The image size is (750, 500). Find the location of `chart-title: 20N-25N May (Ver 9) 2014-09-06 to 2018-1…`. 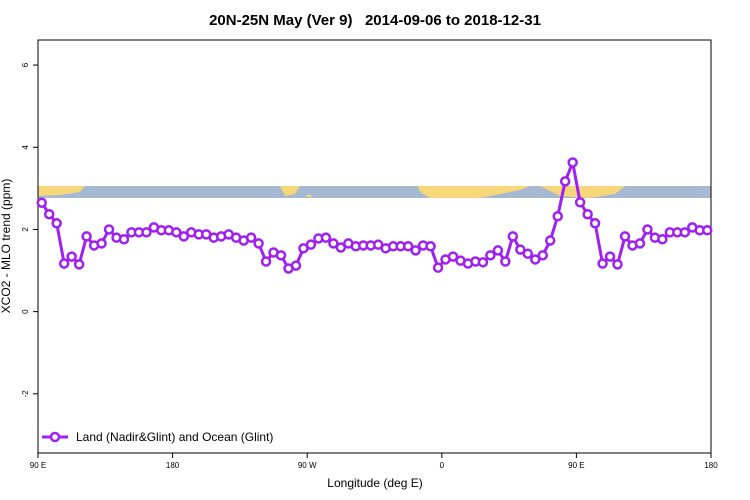

chart-title: 20N-25N May (Ver 9) 2014-09-06 to 2018-1… is located at coordinates (375, 20).